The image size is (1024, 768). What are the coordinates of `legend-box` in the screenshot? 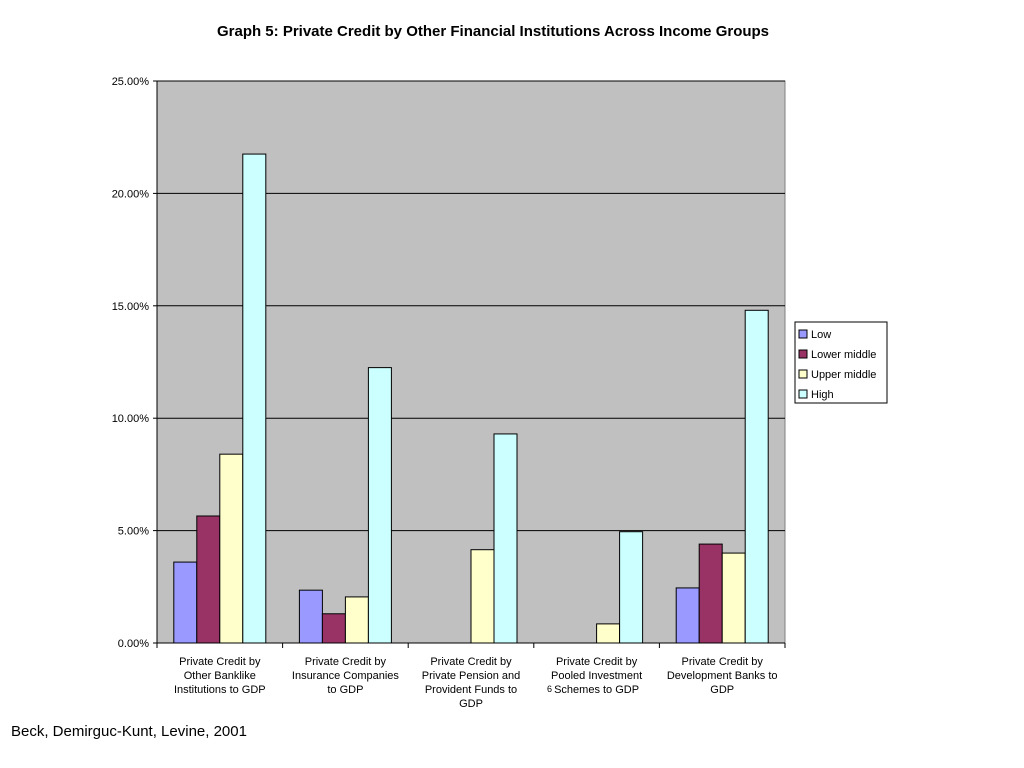 It's located at (841, 362).